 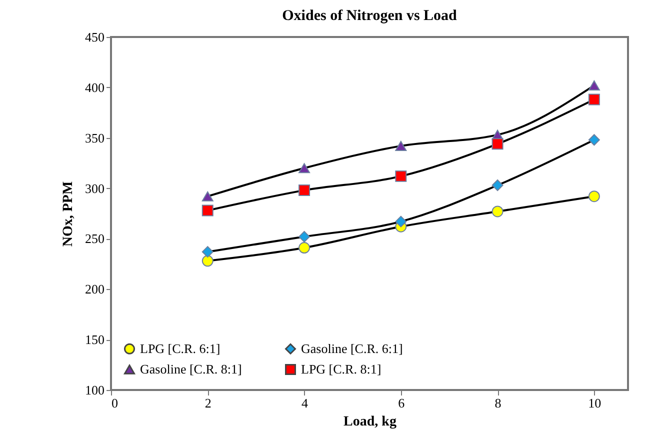 What do you see at coordinates (94, 390) in the screenshot?
I see `y-tick-label: 100` at bounding box center [94, 390].